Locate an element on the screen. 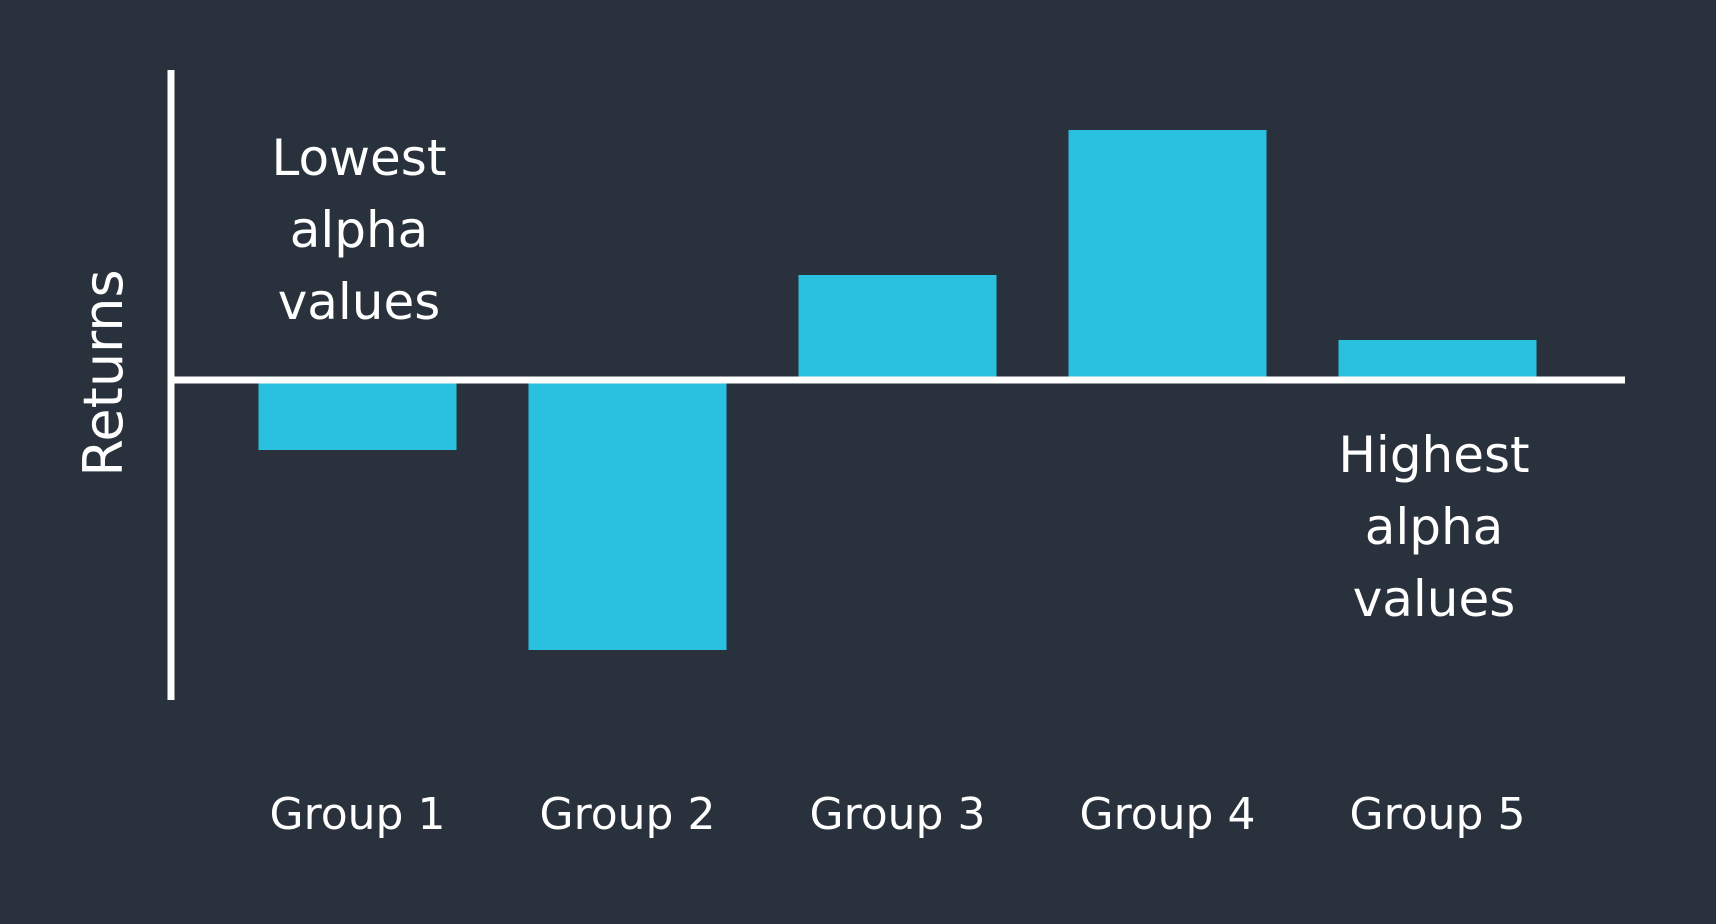 Image resolution: width=1716 pixels, height=924 pixels. x-tick-label: Group 5 is located at coordinates (1438, 814).